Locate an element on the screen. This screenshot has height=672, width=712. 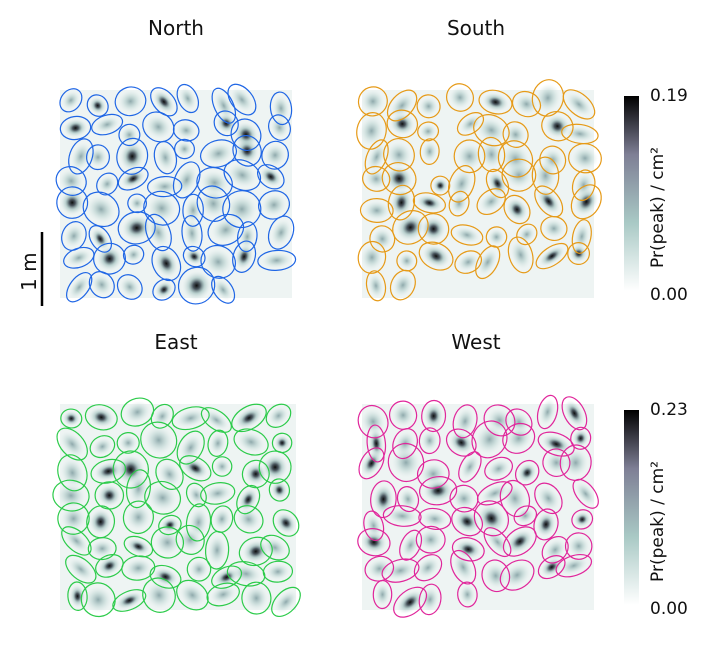
colorbar-bottom is located at coordinates (631, 507).